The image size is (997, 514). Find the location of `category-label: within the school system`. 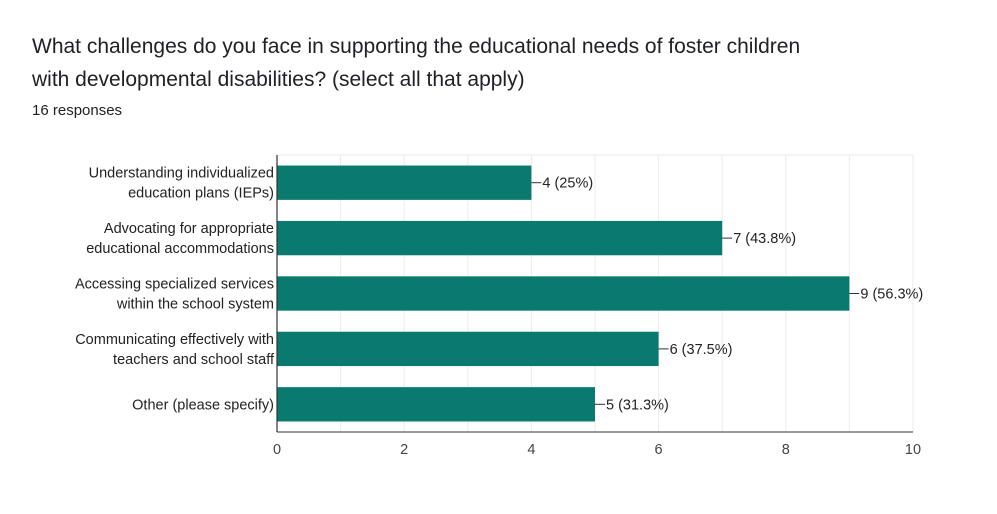

category-label: within the school system is located at coordinates (195, 305).